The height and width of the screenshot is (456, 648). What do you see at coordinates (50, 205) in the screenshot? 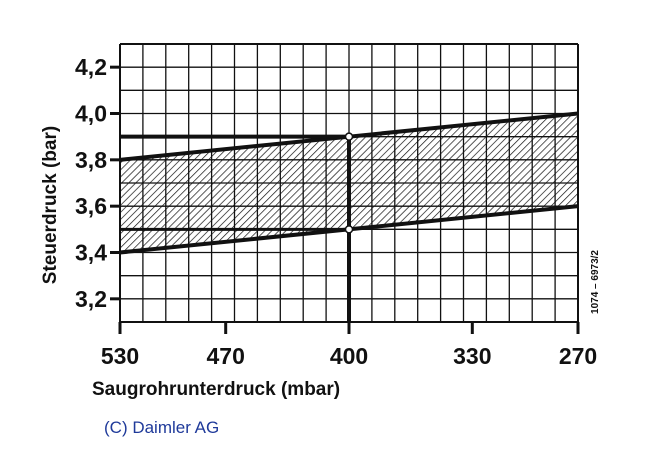
I see `y-axis-title: Steuerdruck (bar)` at bounding box center [50, 205].